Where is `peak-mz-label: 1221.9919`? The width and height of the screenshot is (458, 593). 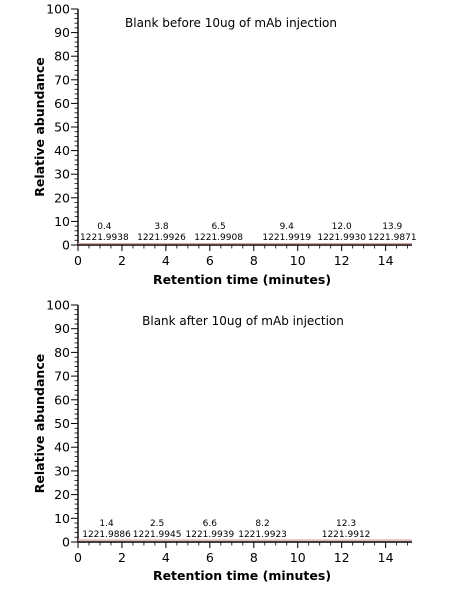 peak-mz-label: 1221.9919 is located at coordinates (286, 238).